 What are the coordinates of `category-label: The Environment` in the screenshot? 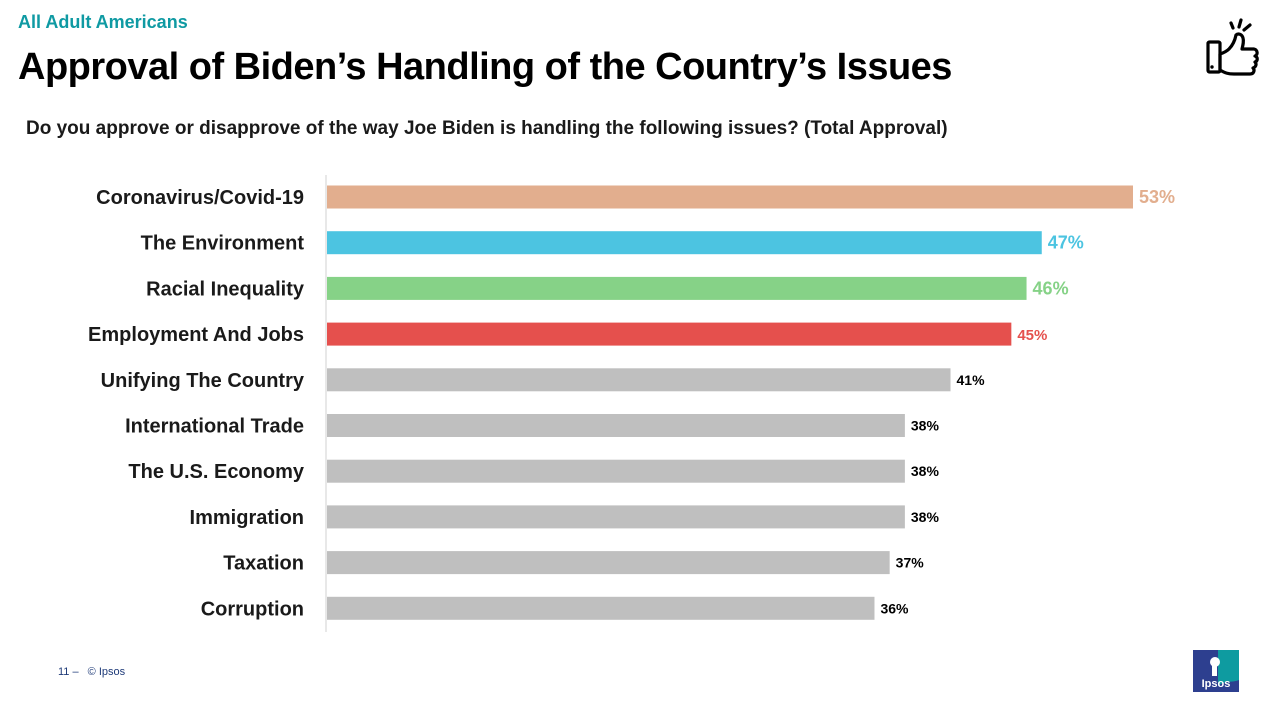 It's located at (223, 244).